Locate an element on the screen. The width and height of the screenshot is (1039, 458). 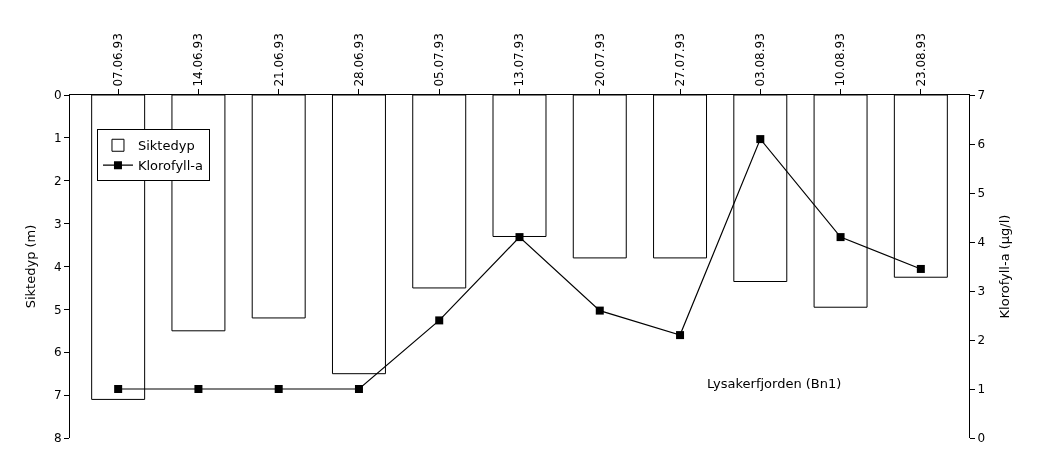
y2-tick-label: 5 is located at coordinates (981, 193).